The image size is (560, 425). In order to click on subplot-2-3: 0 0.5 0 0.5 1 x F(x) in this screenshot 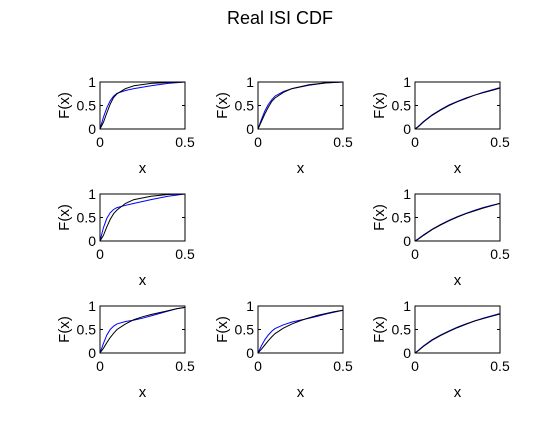, I will do `click(440, 237)`.